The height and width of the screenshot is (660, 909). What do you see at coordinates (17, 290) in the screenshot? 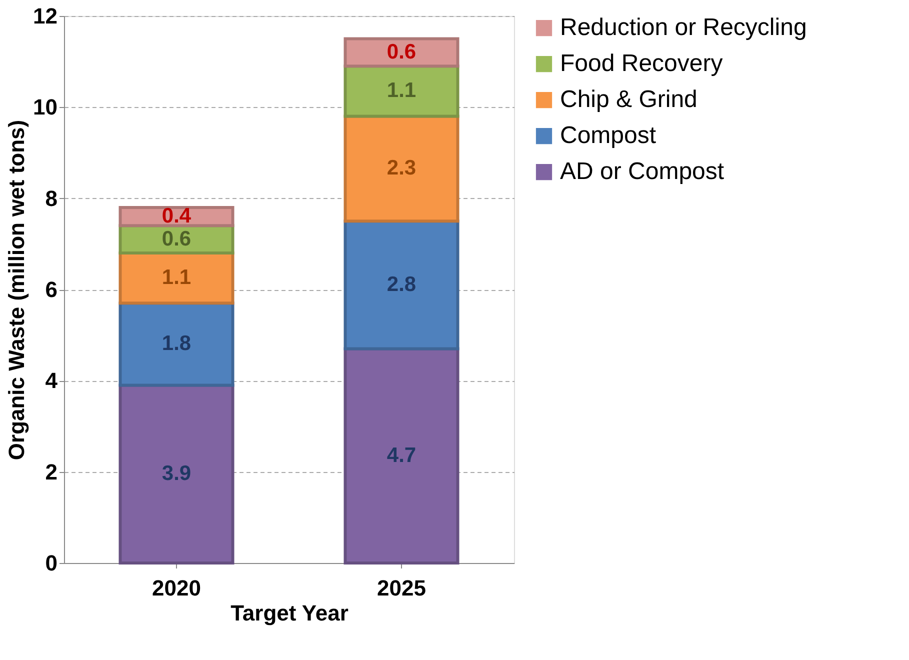
I see `y-axis-title: Organic Waste (million wet tons)` at bounding box center [17, 290].